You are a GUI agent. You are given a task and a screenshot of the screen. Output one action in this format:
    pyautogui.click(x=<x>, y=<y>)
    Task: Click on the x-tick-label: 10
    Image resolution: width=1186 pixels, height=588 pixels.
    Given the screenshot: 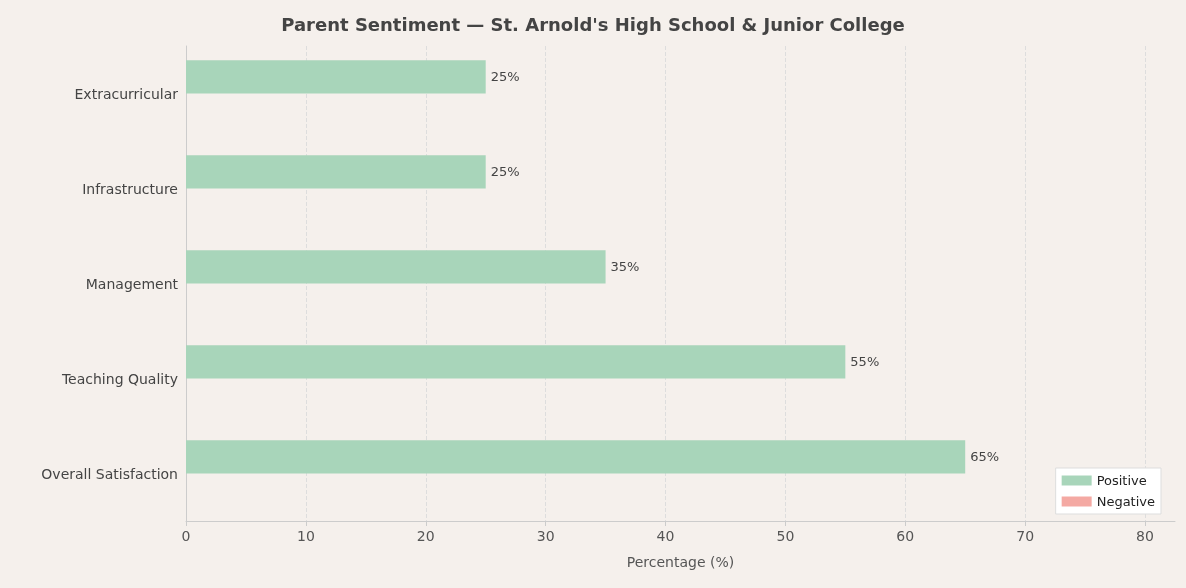 What is the action you would take?
    pyautogui.click(x=305, y=536)
    